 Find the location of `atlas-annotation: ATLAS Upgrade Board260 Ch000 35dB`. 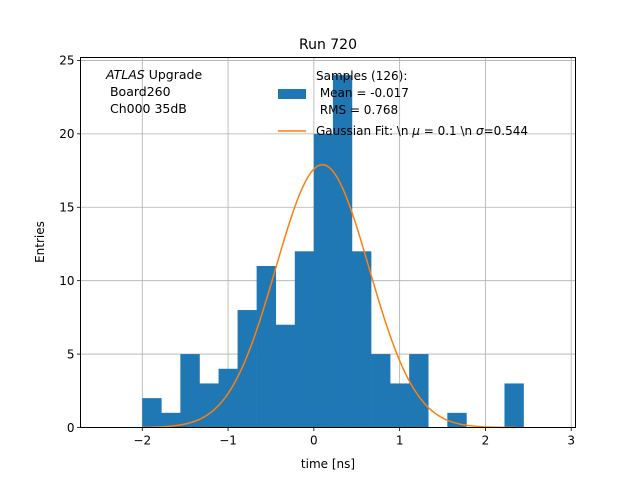

atlas-annotation: ATLAS Upgrade Board260 Ch000 35dB is located at coordinates (153, 91).